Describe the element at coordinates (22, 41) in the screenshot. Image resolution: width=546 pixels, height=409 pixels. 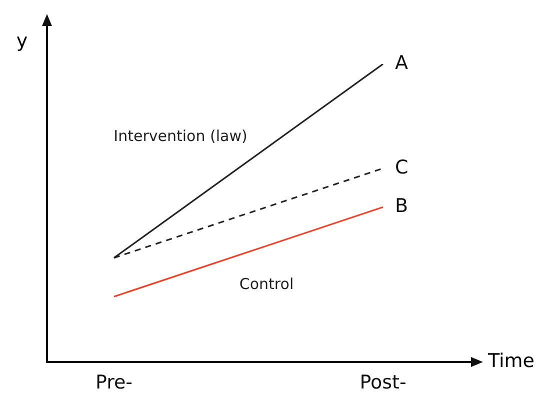
I see `y-axis-title: y` at that location.